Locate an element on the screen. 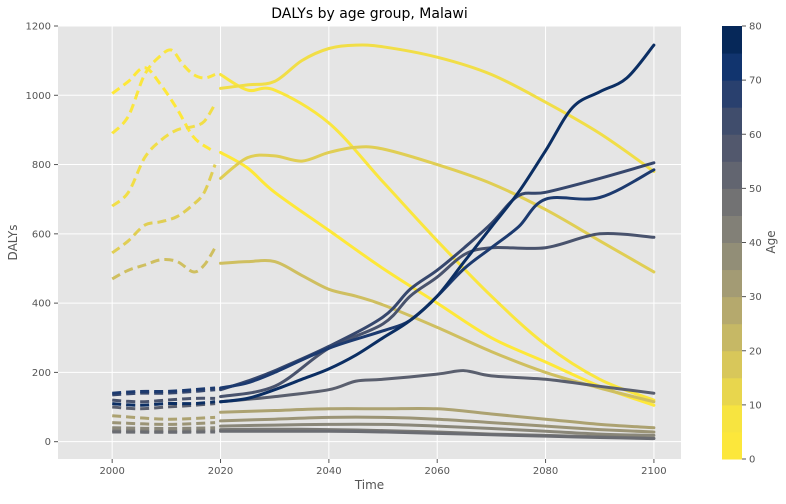 This screenshot has height=504, width=786. colorbar-tick-label: 10 is located at coordinates (755, 405).